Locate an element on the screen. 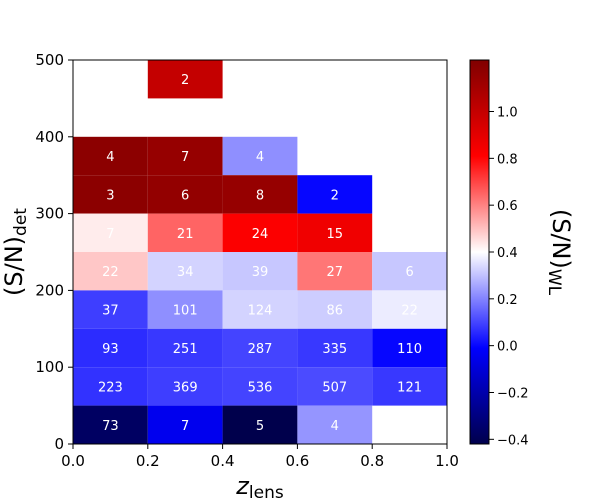  colorbar-tick-label: −0.4 is located at coordinates (513, 440).